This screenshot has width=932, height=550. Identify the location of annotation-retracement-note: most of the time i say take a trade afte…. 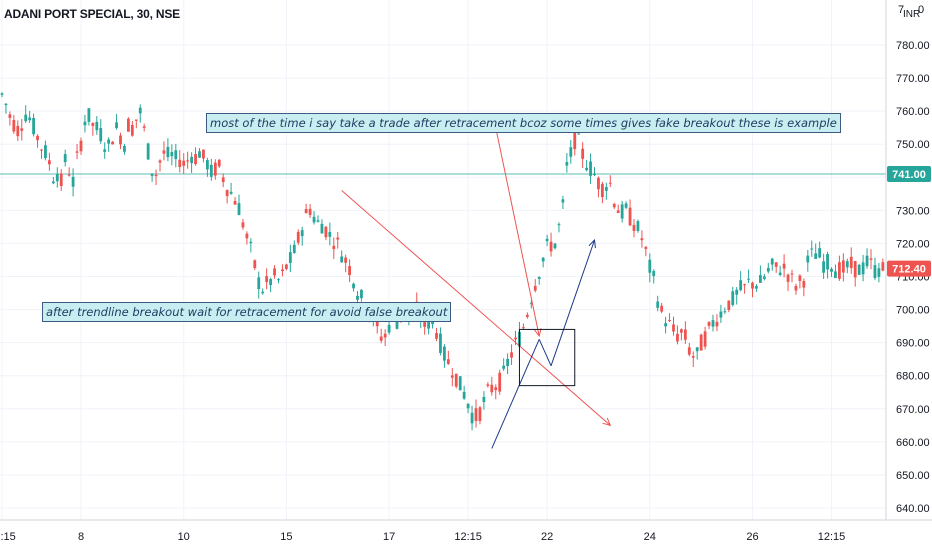
(523, 123).